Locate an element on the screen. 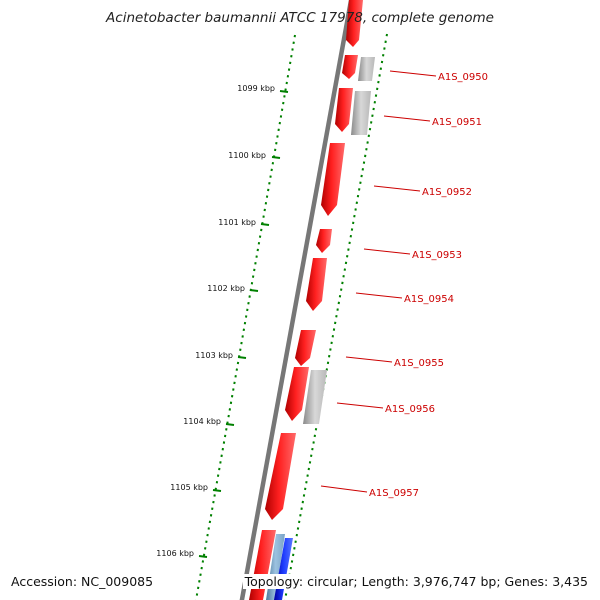 This screenshot has height=600, width=600. gene-label-leaders is located at coordinates (378, 281).